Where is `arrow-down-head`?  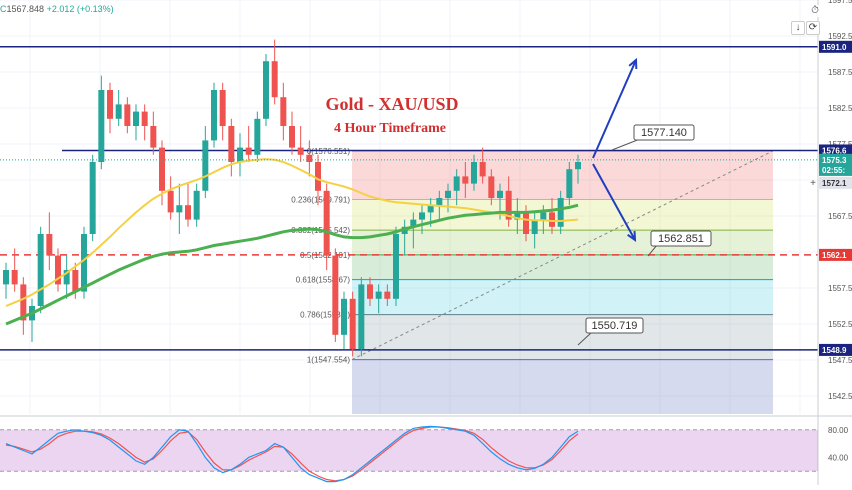 arrow-down-head is located at coordinates (632, 236).